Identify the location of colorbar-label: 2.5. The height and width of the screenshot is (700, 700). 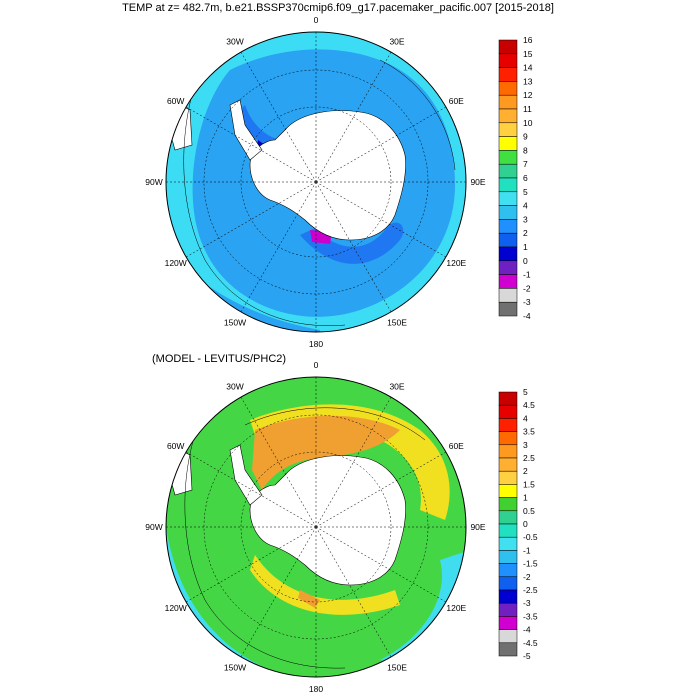
(529, 458).